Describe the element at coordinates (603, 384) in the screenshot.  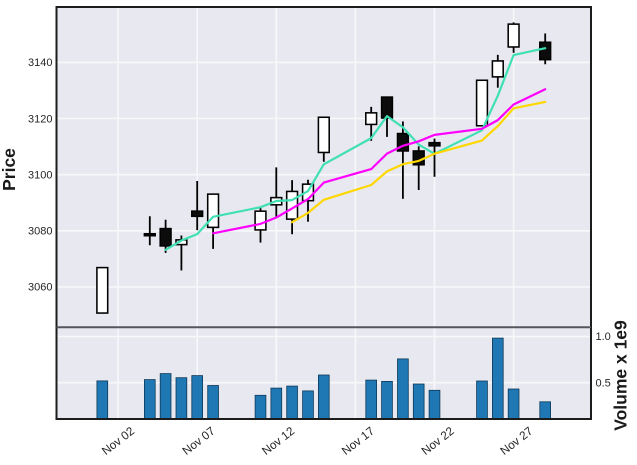
I see `svg-text: 0.5` at that location.